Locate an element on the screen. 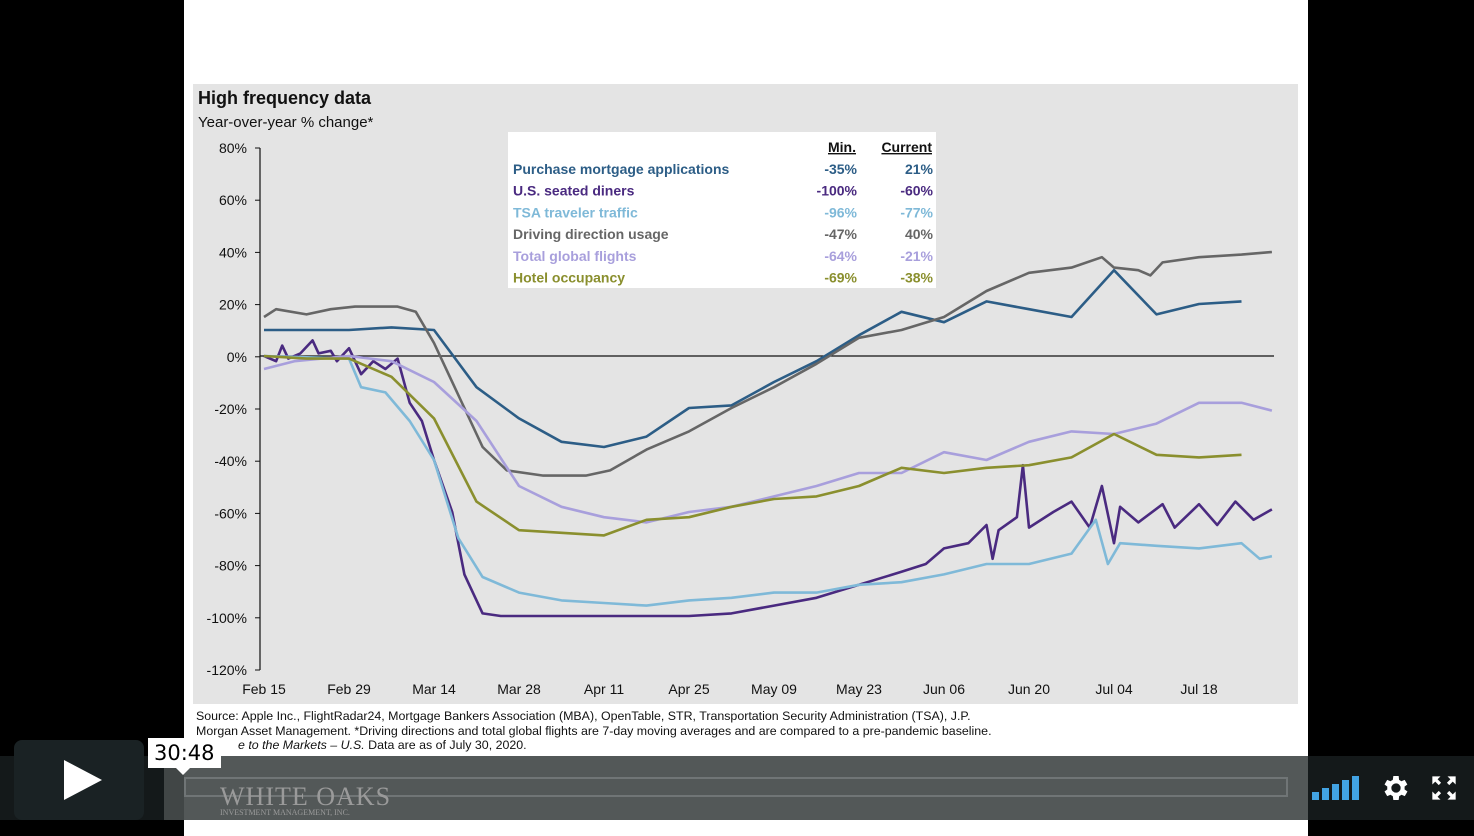  x-tick-label: Mar 14 is located at coordinates (434, 689).